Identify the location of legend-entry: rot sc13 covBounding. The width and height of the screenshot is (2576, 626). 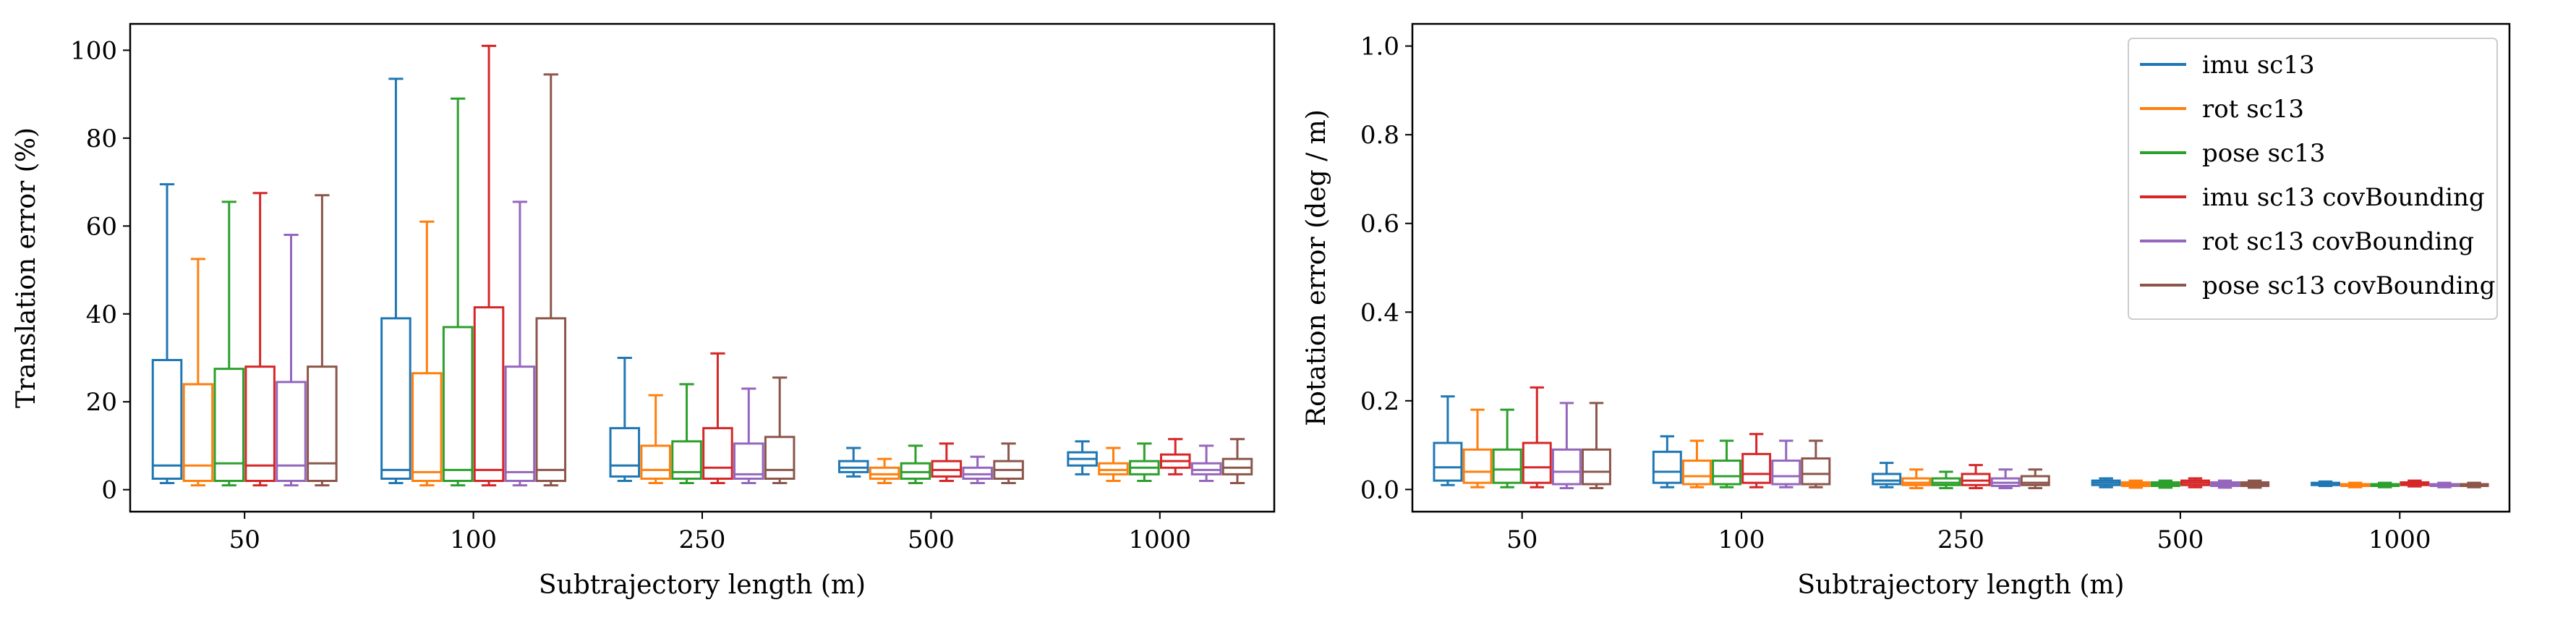
(2307, 241).